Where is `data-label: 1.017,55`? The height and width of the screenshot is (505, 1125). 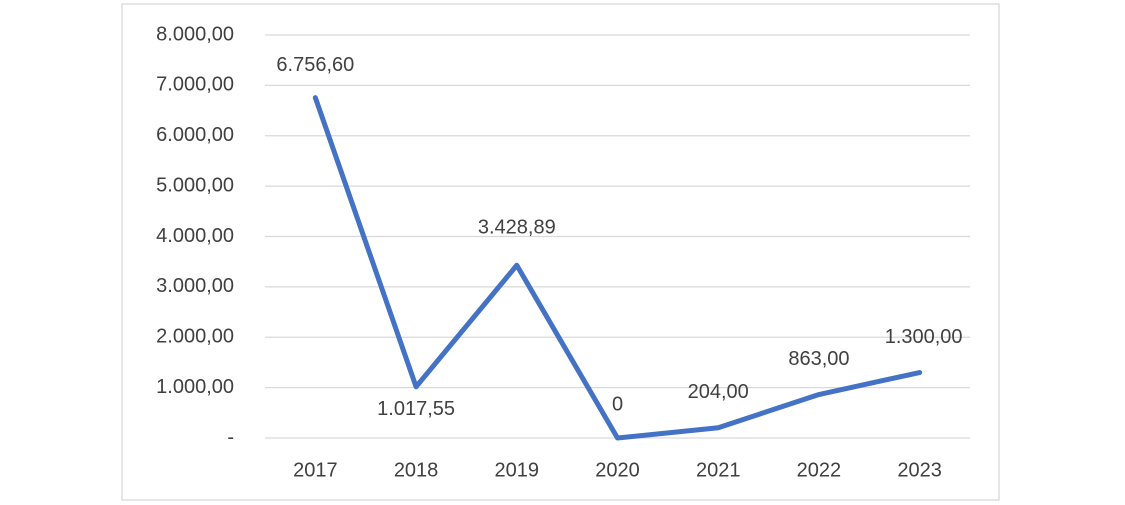 data-label: 1.017,55 is located at coordinates (416, 409).